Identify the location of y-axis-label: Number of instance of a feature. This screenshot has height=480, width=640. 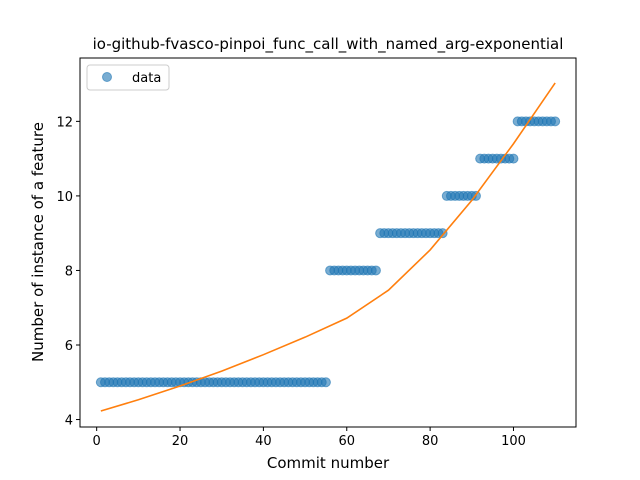
(38, 242).